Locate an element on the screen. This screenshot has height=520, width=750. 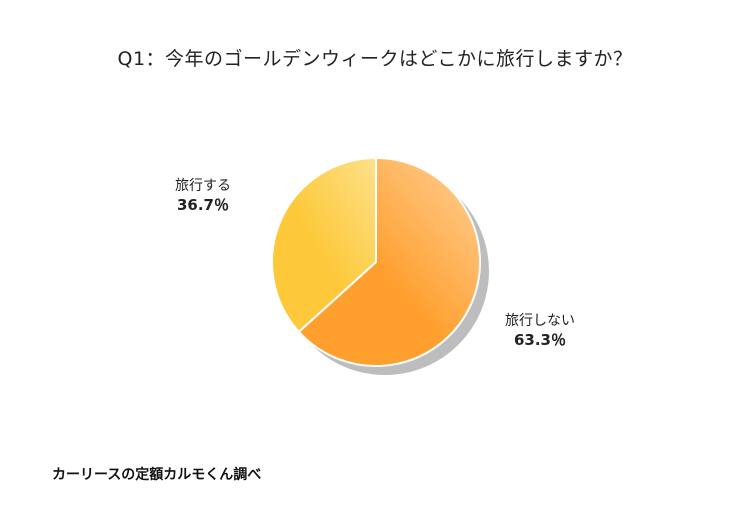
slice-name-no-travel: 旅行しない is located at coordinates (540, 321).